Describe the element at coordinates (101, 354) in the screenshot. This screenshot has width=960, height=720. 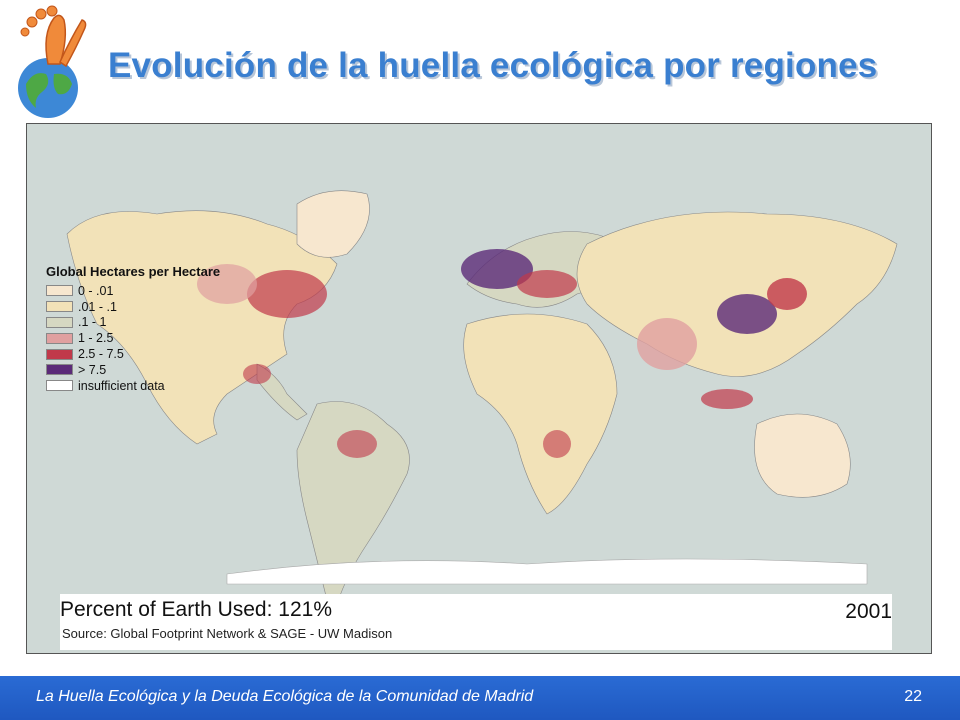
I see `legend-label: 2.5 - 7.5` at that location.